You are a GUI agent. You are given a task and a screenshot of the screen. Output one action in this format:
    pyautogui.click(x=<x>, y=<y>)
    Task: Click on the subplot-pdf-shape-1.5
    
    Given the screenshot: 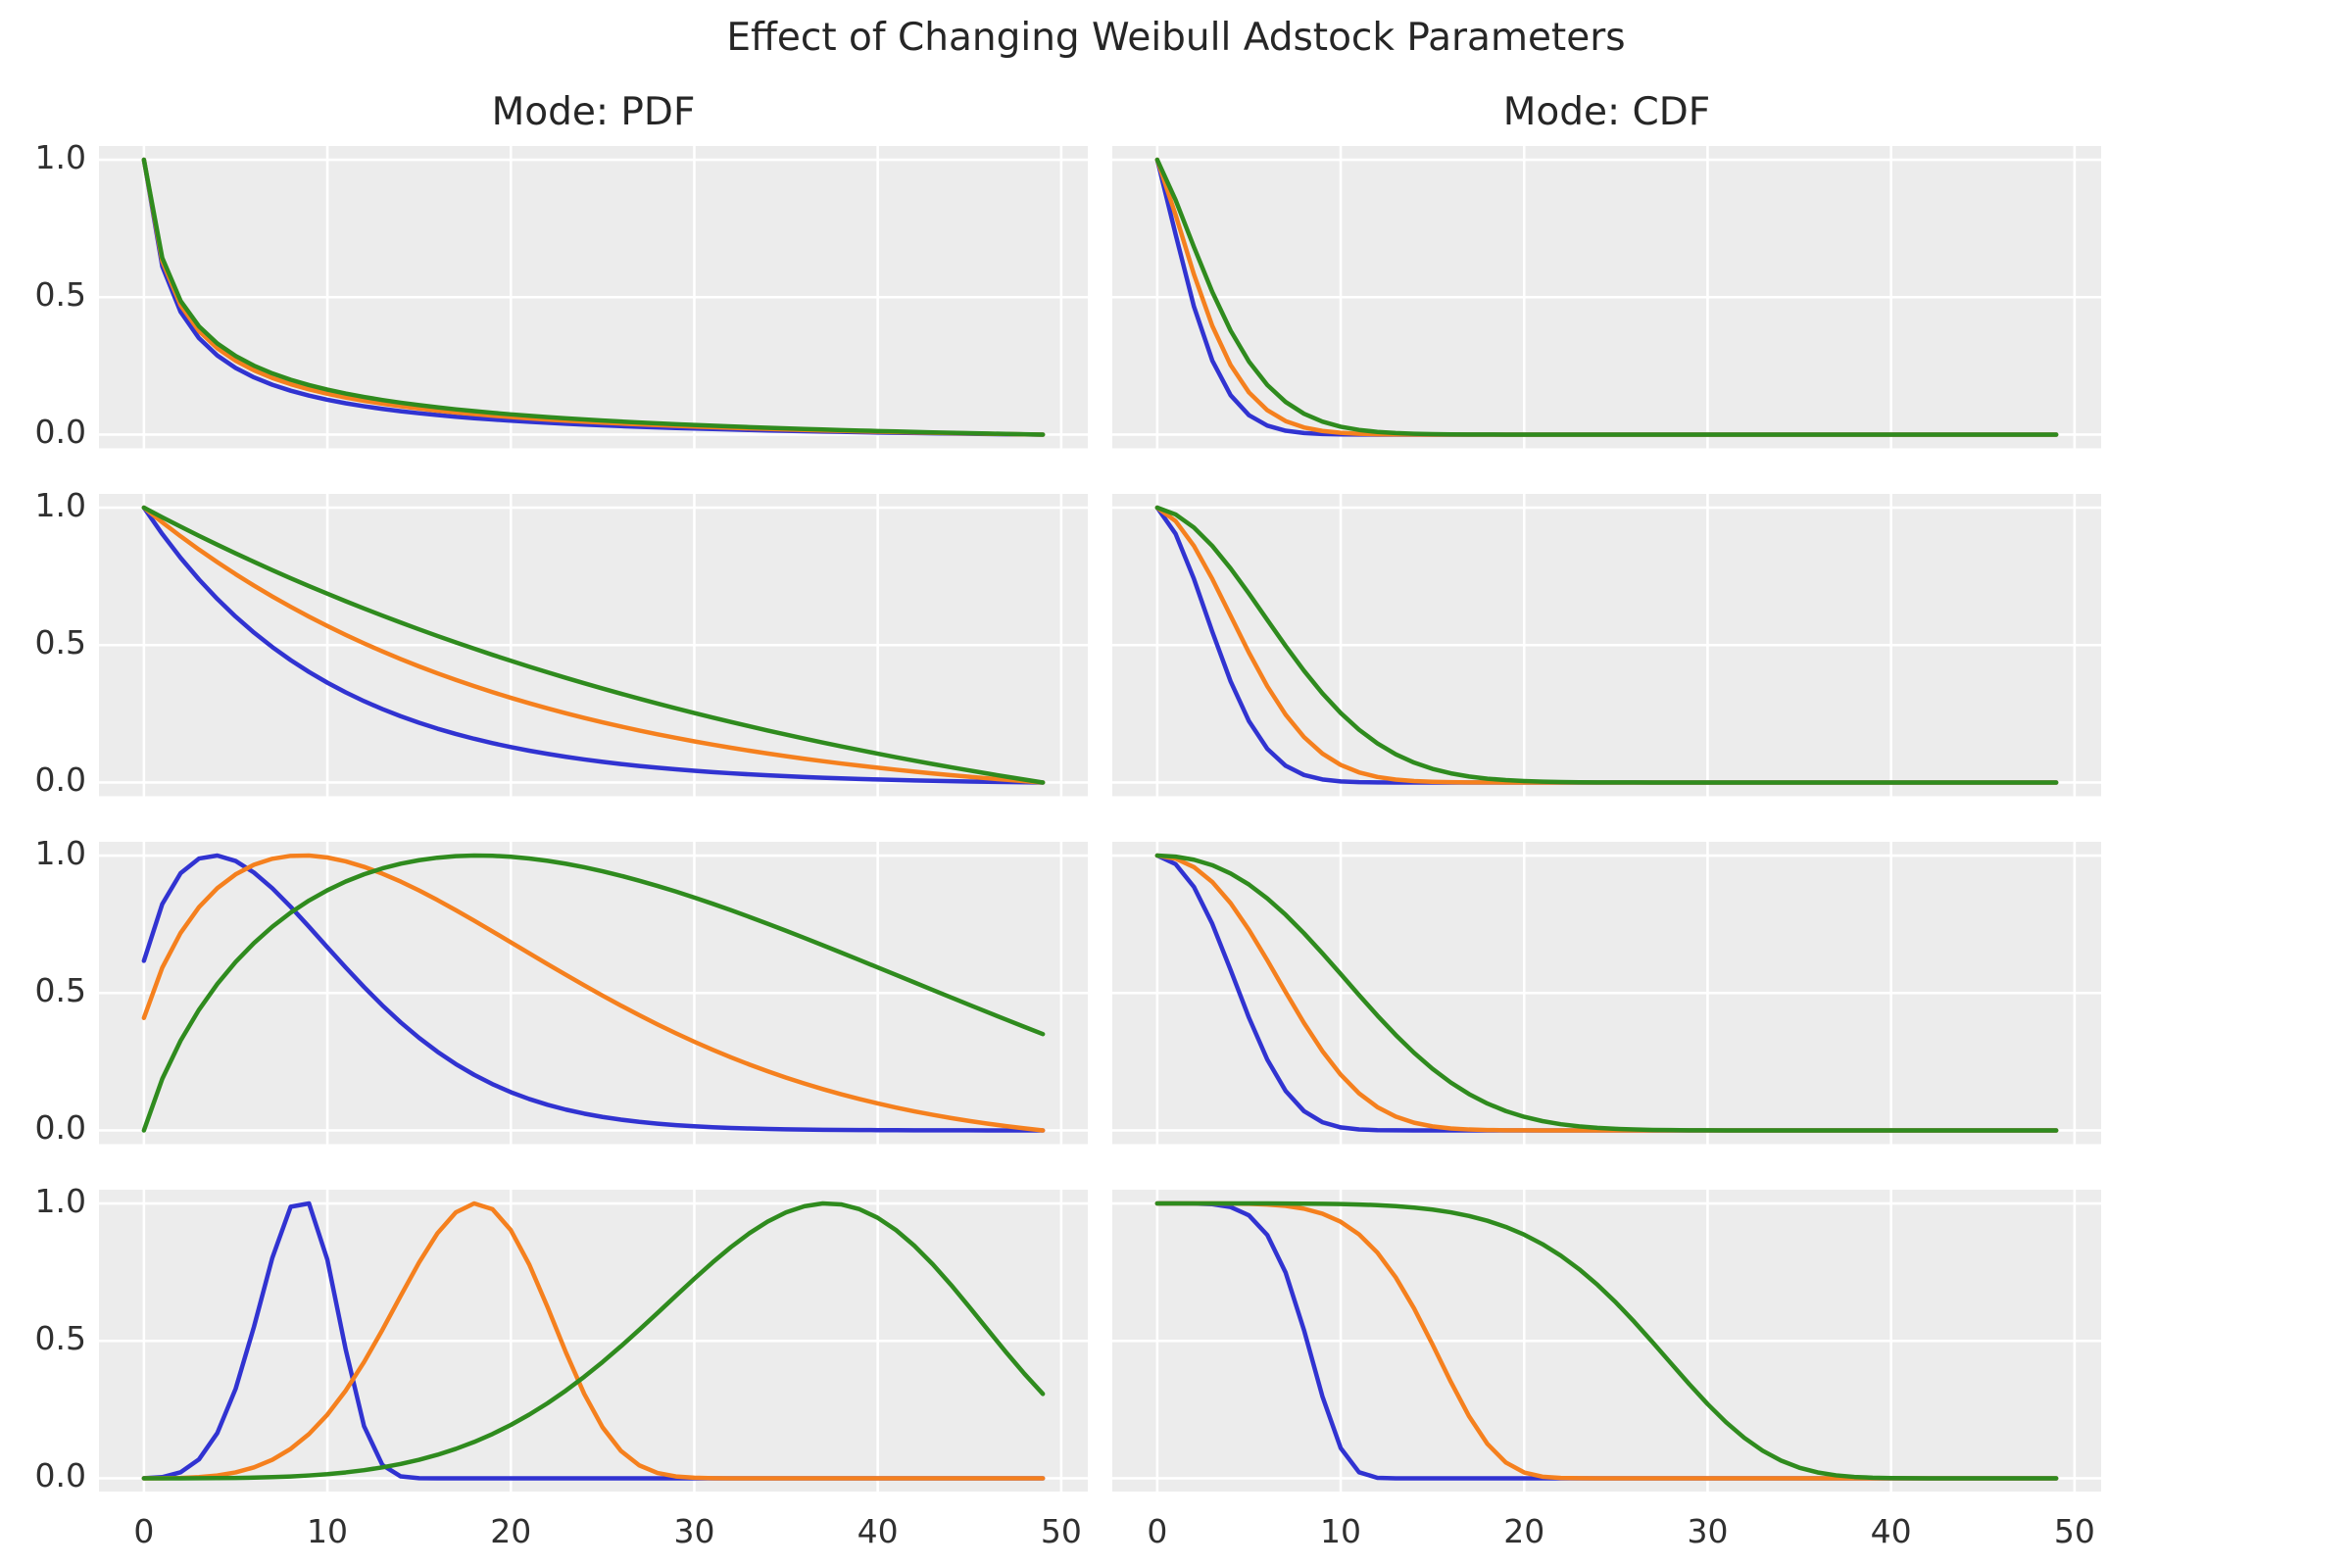 What is the action you would take?
    pyautogui.click(x=593, y=993)
    